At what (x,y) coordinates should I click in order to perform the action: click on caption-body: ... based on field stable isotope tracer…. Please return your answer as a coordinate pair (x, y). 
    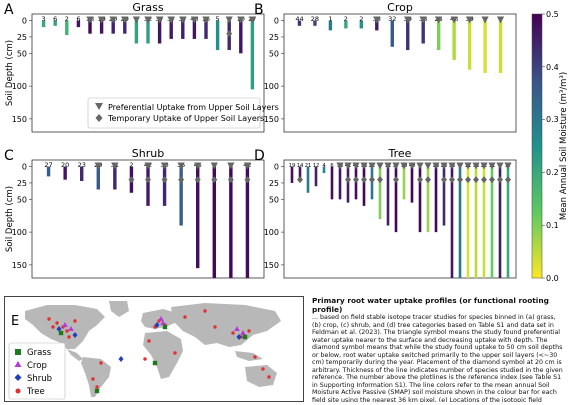
    Looking at the image, I should click on (437, 358).